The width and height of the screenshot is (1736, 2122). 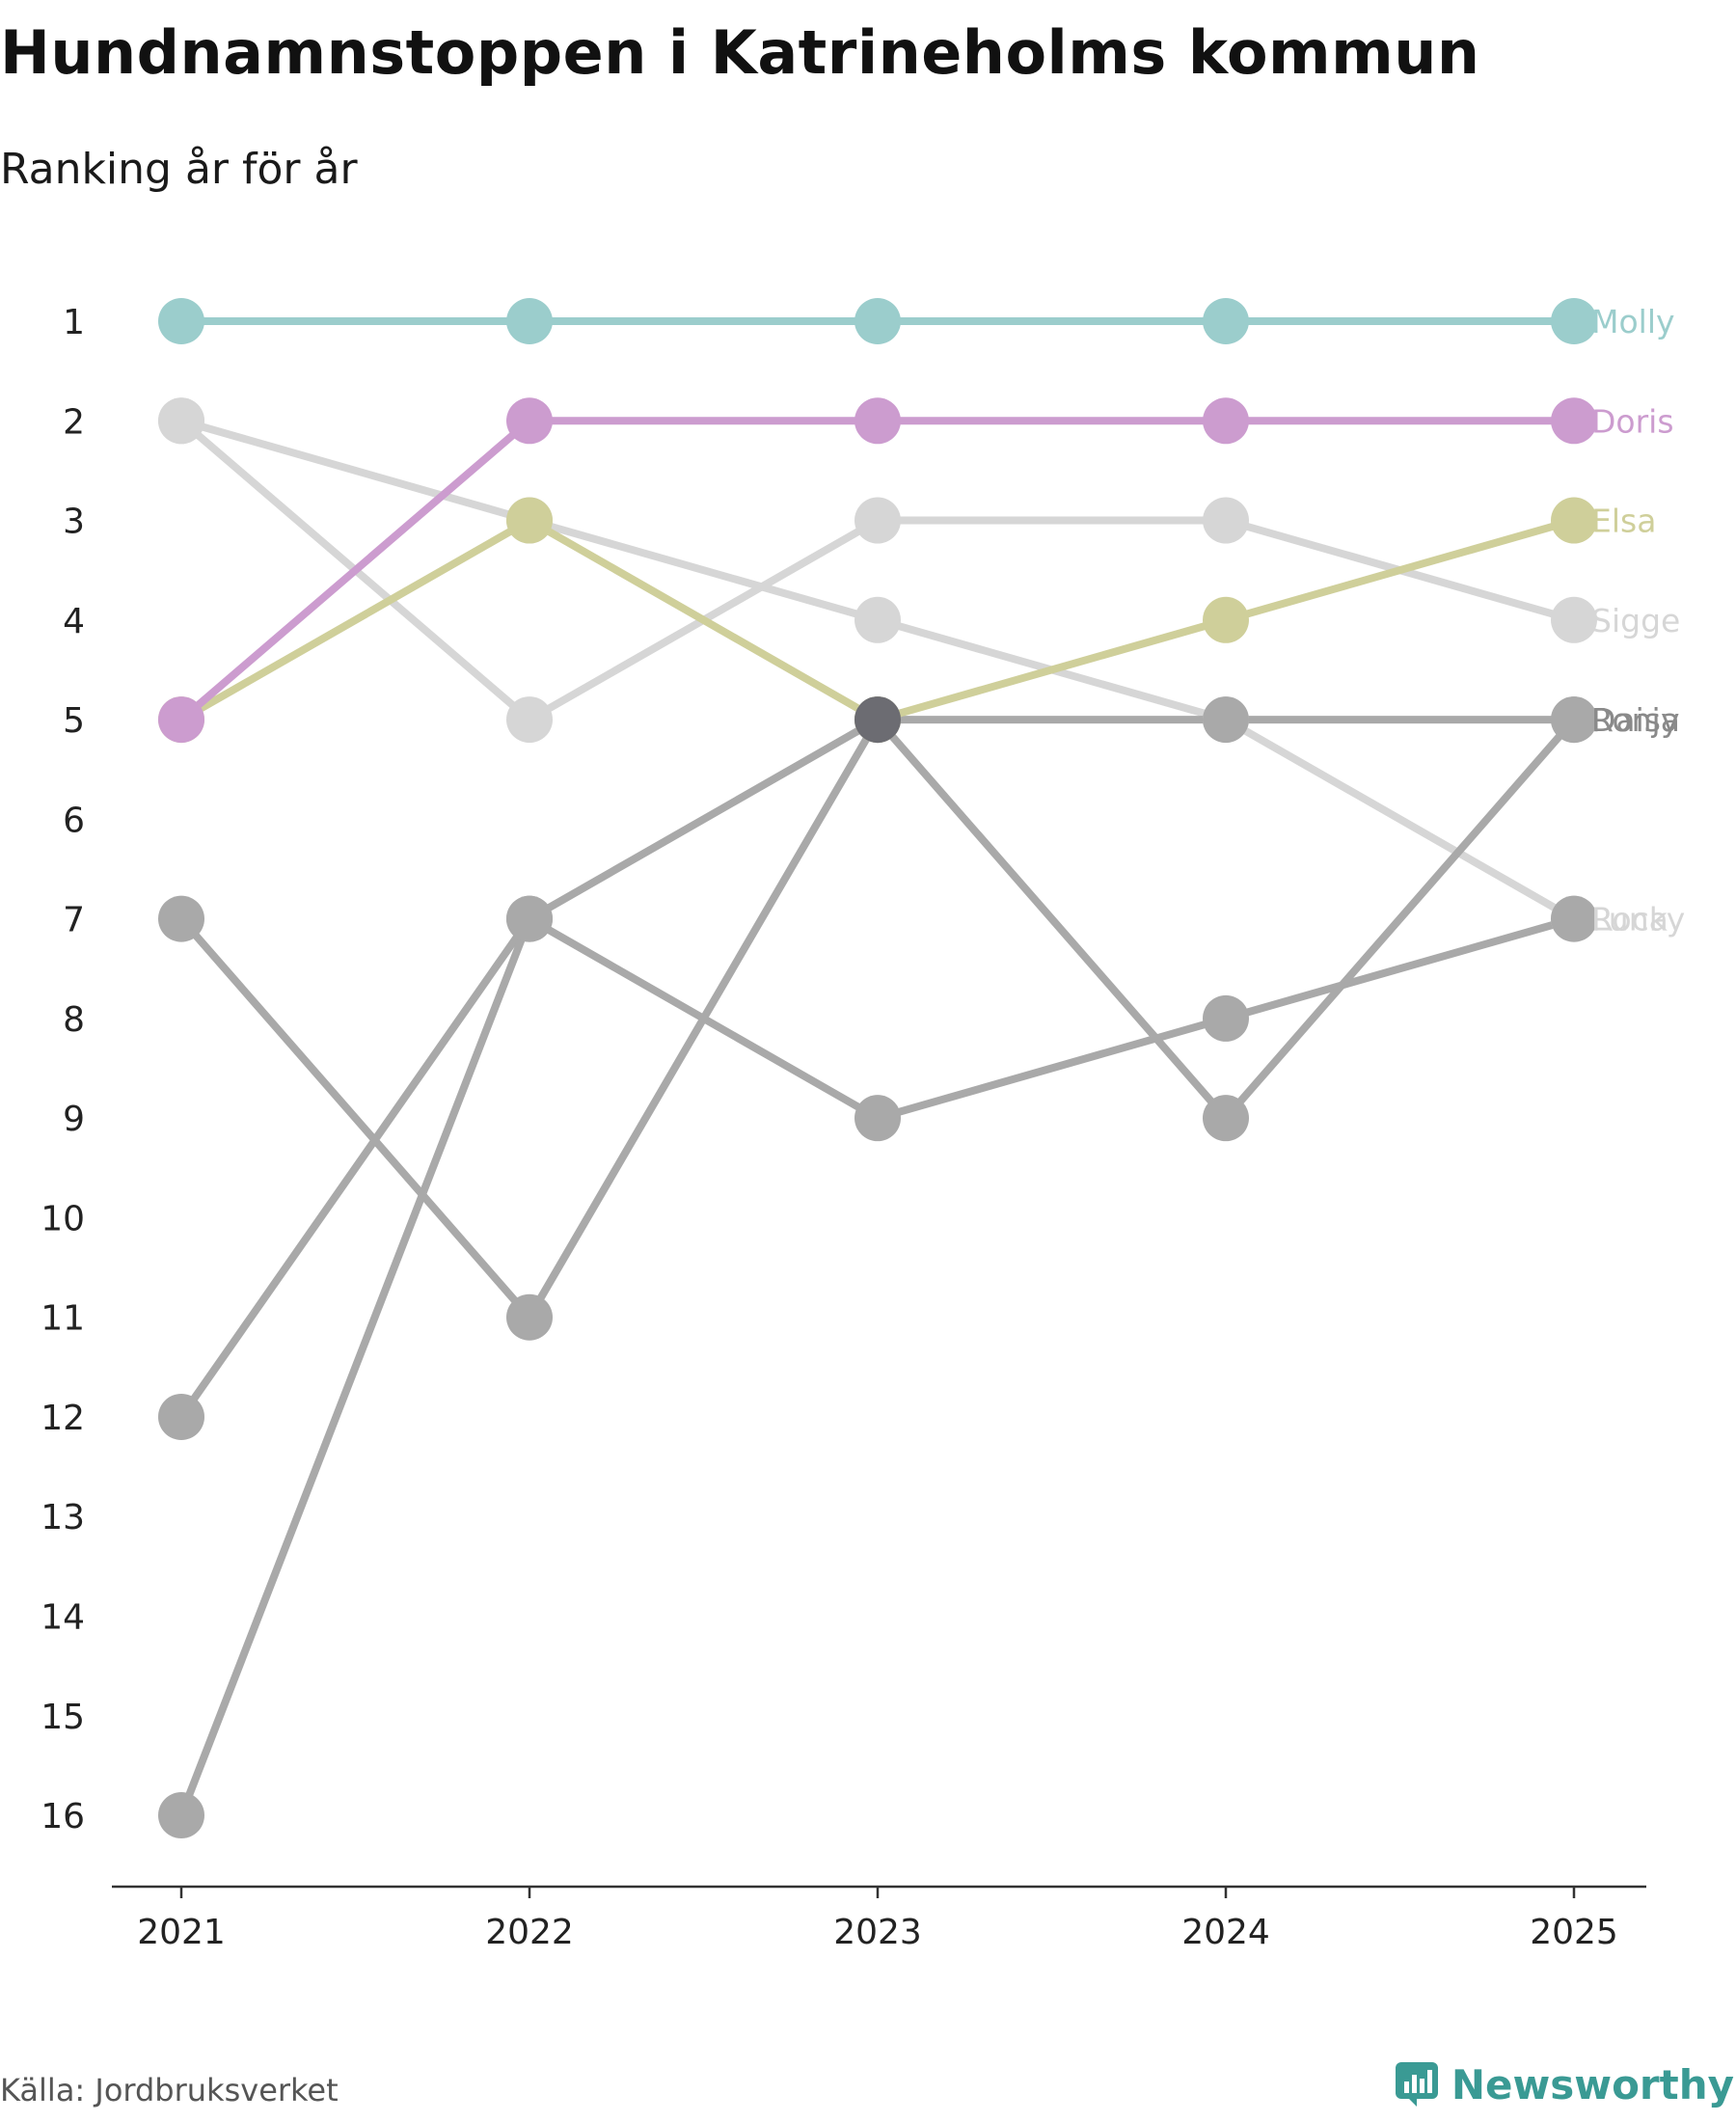 I want to click on source-note: Källa: Jordbruksverket, so click(x=170, y=2090).